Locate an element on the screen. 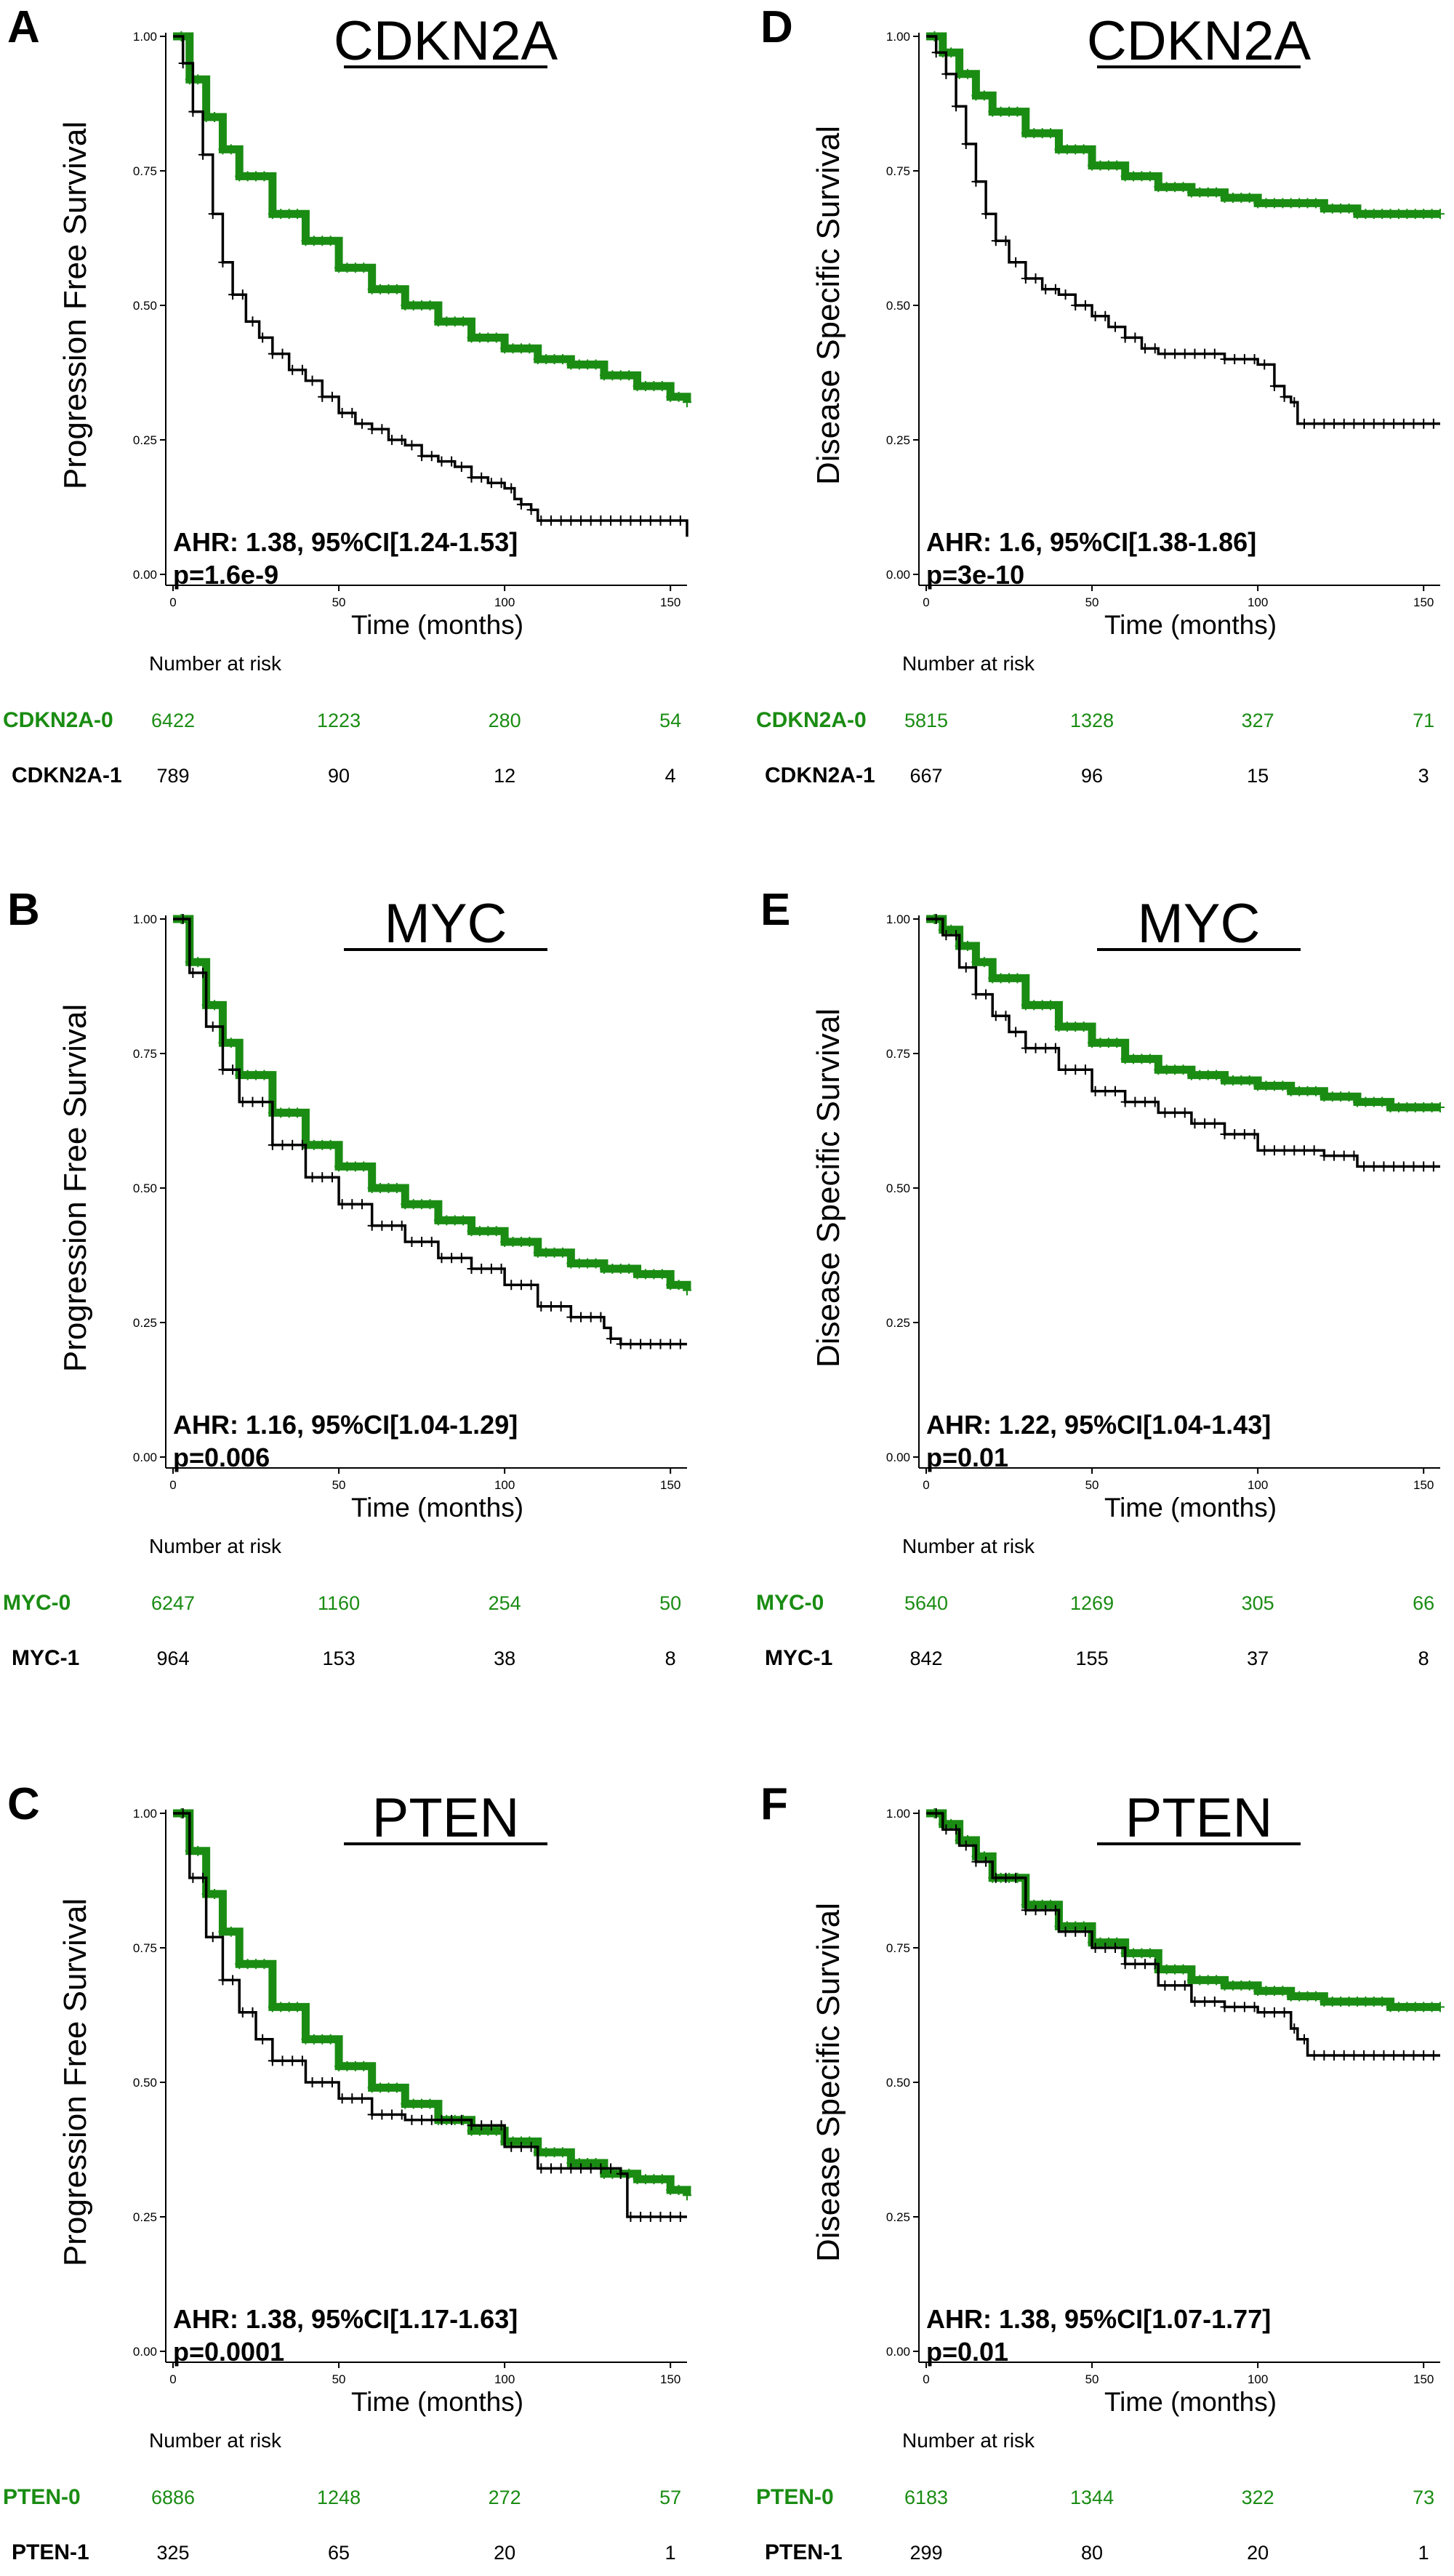  panel-letter: C is located at coordinates (23, 1804).